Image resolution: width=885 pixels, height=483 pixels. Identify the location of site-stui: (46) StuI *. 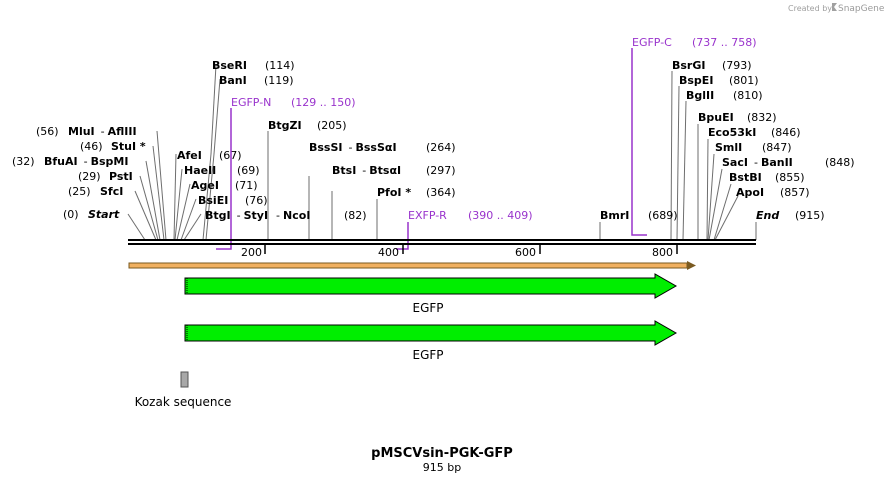
(113, 146).